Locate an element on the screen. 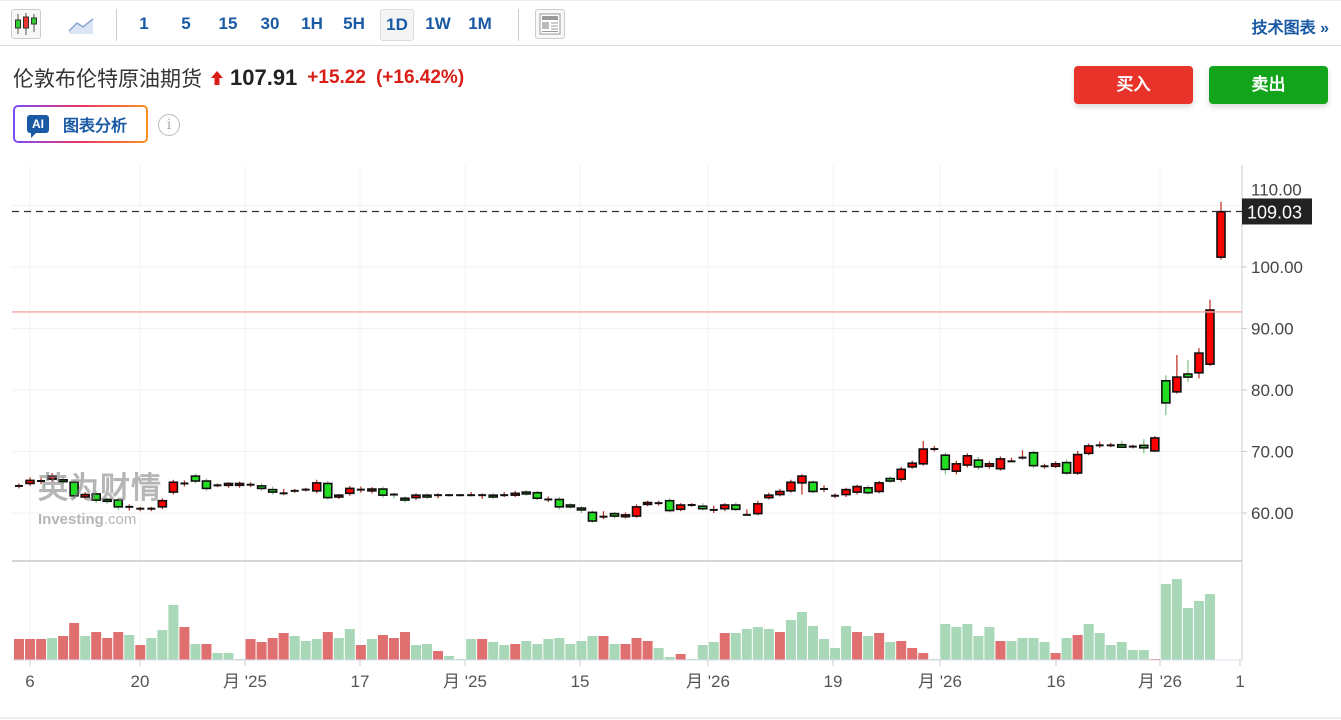  sell-button: 卖出 is located at coordinates (1268, 85).